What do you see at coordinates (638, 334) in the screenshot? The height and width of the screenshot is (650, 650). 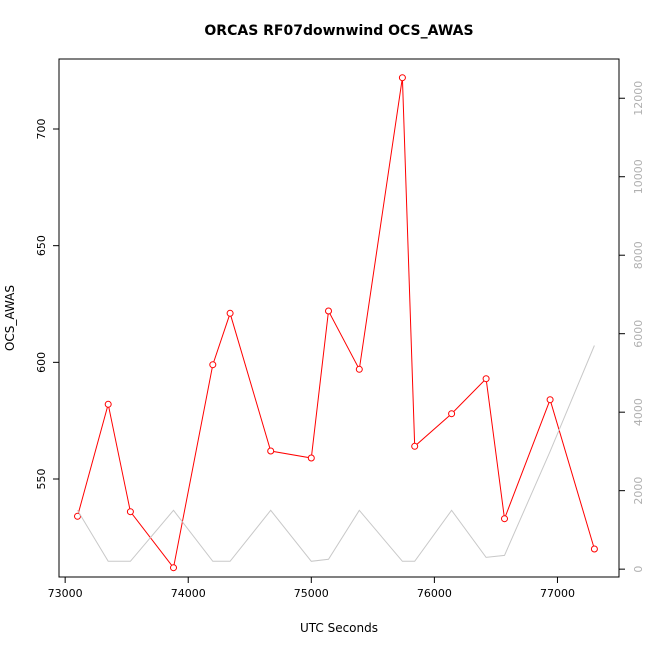 I see `y2-tick-label: 6000` at bounding box center [638, 334].